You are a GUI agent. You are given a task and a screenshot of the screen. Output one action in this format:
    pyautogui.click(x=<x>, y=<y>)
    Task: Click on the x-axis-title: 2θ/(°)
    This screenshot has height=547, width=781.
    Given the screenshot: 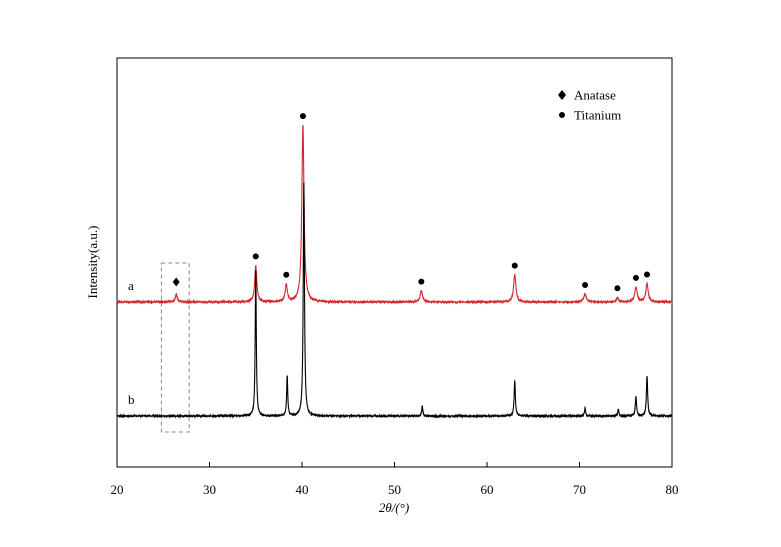 What is the action you would take?
    pyautogui.click(x=394, y=507)
    